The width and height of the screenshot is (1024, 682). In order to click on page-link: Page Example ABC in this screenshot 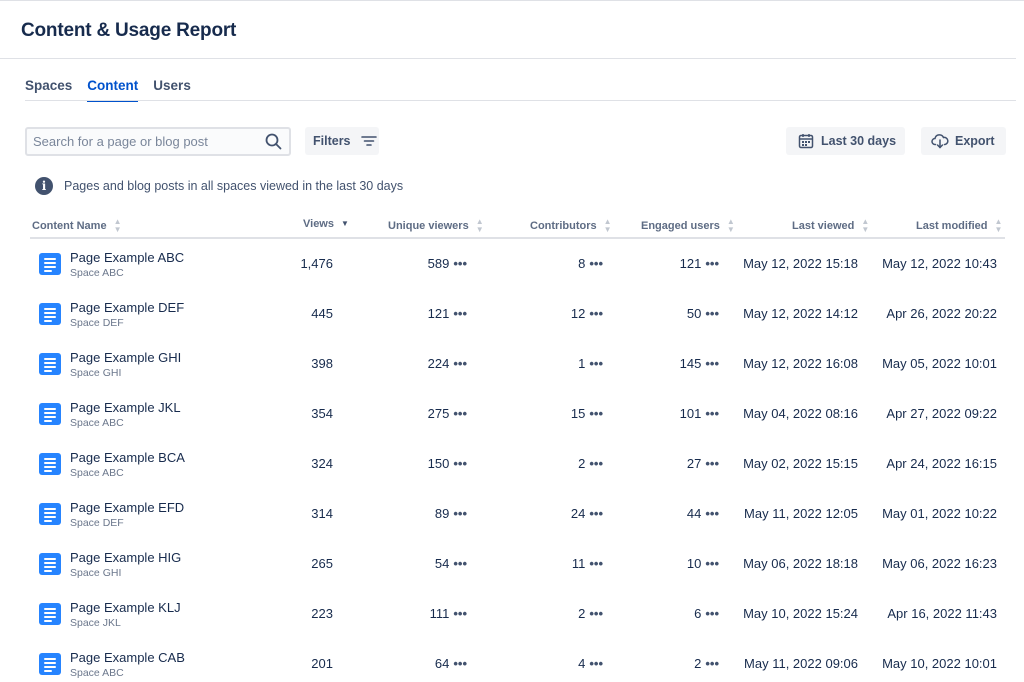, I will do `click(127, 257)`.